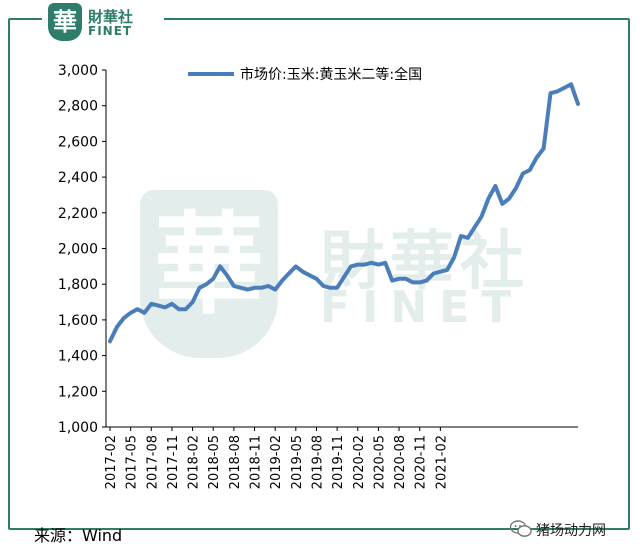  Describe the element at coordinates (338, 462) in the screenshot. I see `x-tick-label: 2019-11` at that location.